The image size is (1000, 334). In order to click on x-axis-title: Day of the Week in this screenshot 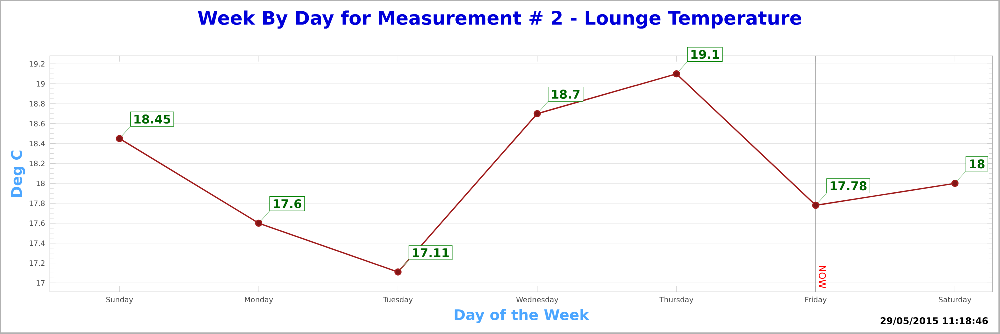, I will do `click(522, 316)`.